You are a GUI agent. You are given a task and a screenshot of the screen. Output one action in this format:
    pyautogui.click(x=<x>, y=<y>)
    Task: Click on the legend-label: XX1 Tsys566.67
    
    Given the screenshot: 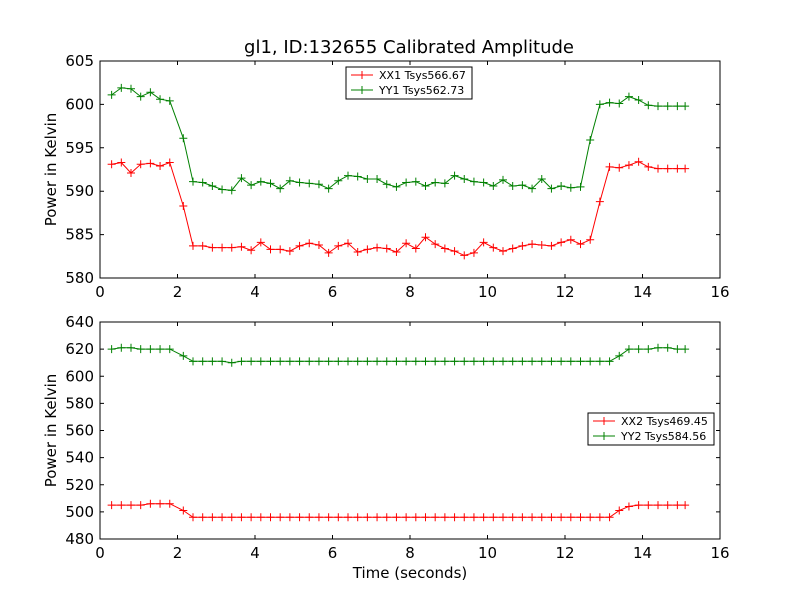 What is the action you would take?
    pyautogui.click(x=422, y=75)
    